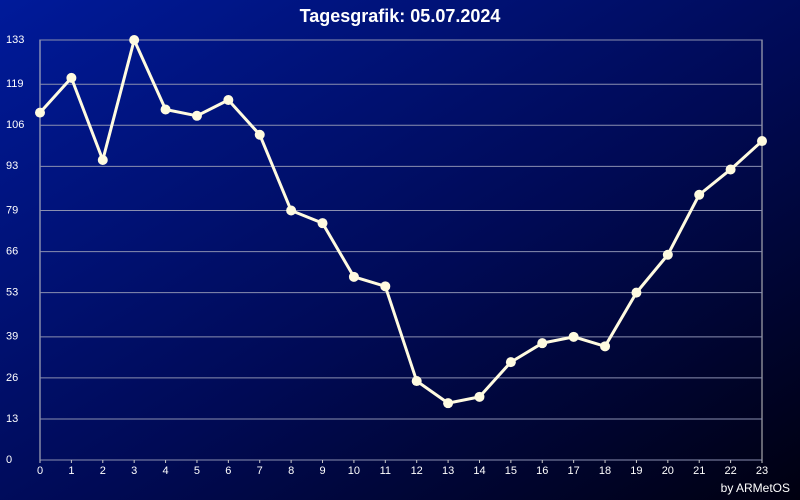 This screenshot has width=800, height=500. What do you see at coordinates (228, 471) in the screenshot?
I see `x-tick-label: 6` at bounding box center [228, 471].